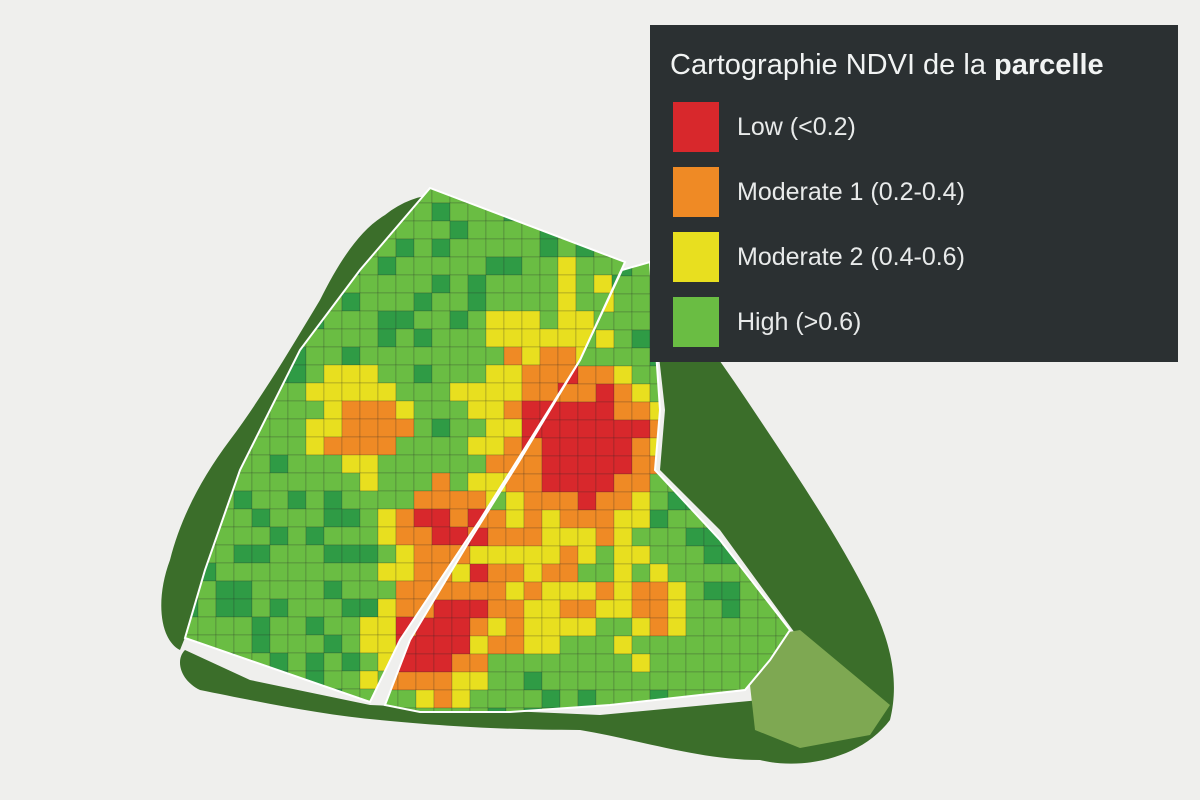  Describe the element at coordinates (832, 65) in the screenshot. I see `legend-title-text: Cartographie NDVI de la` at that location.